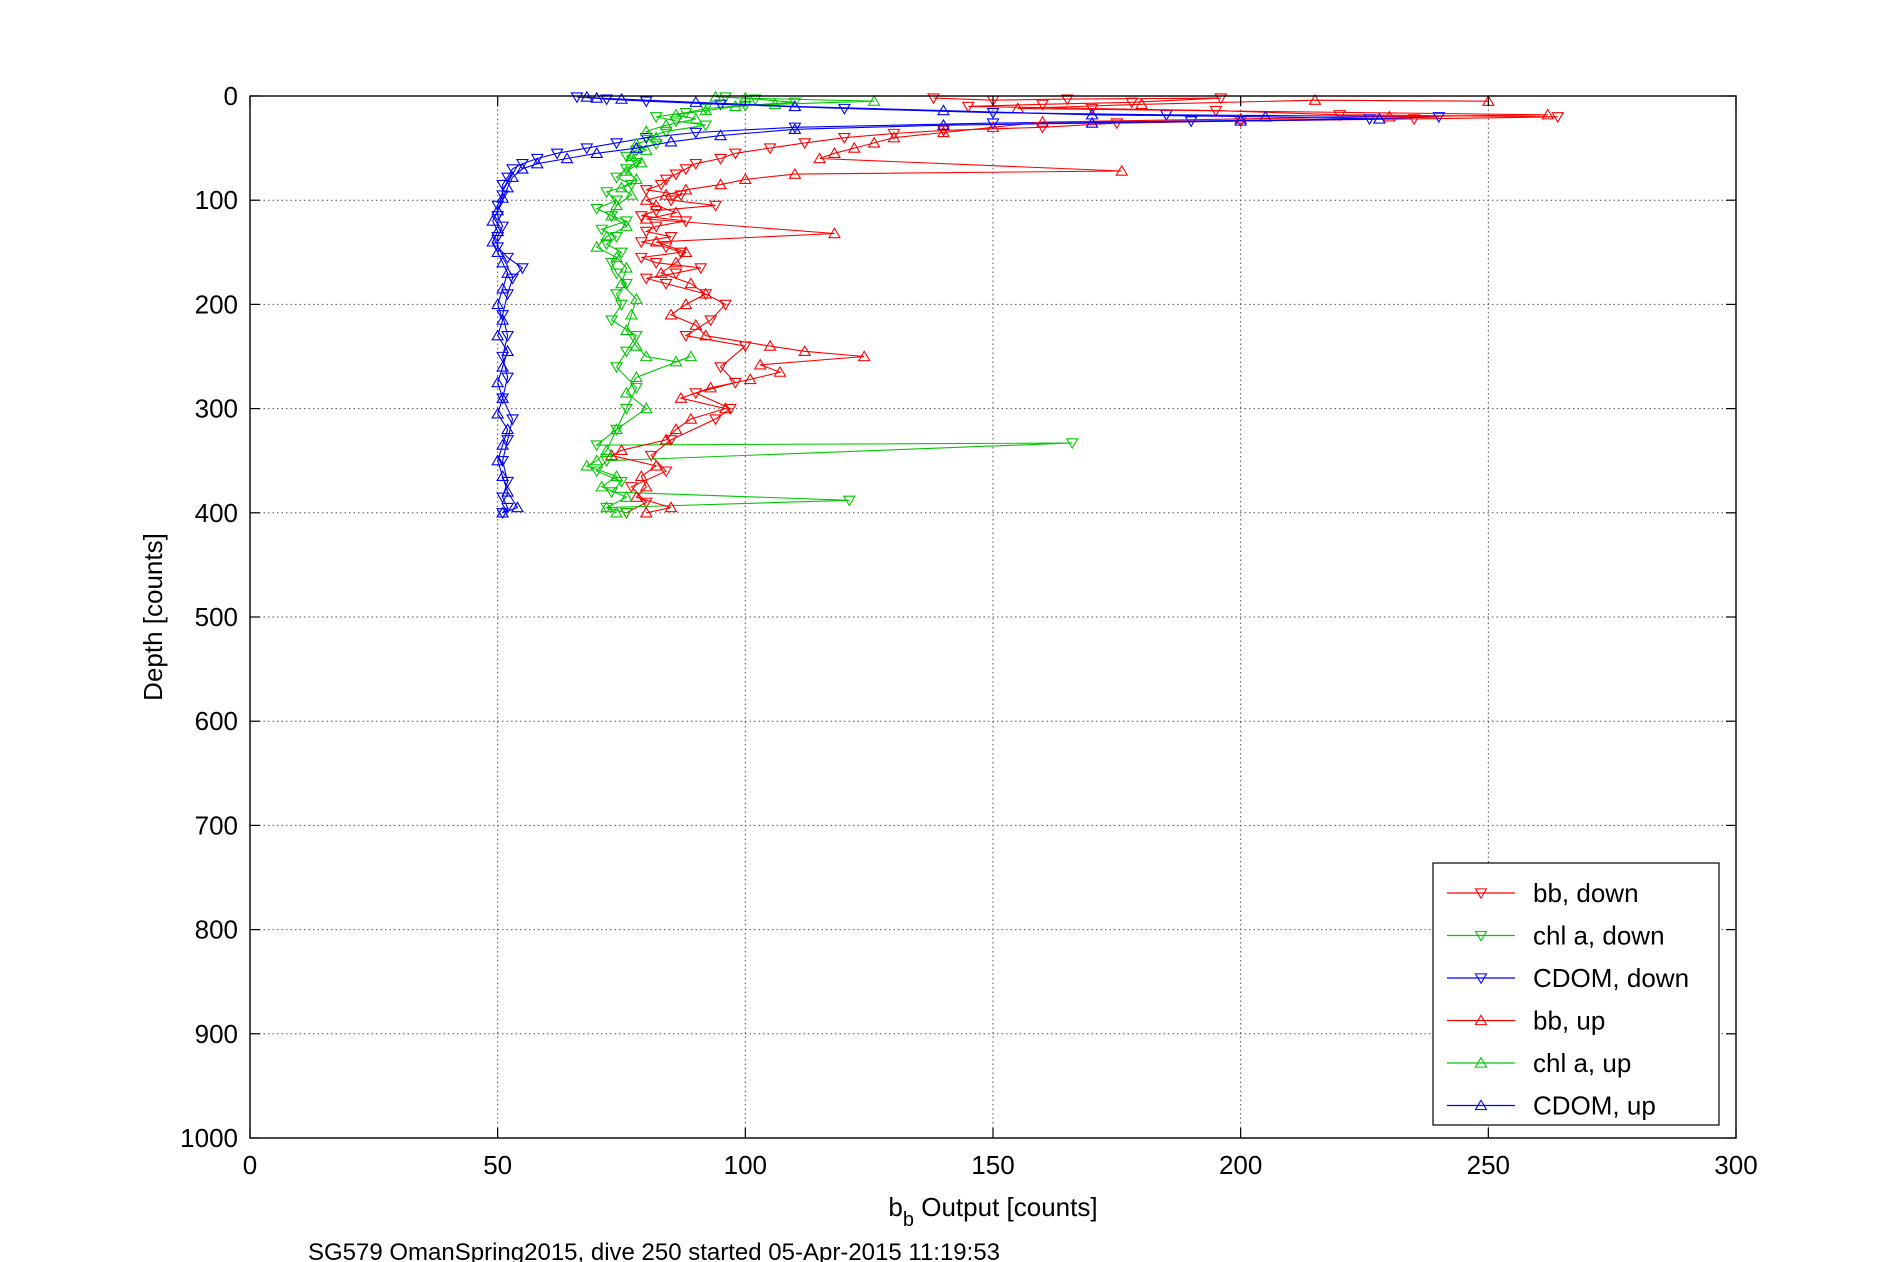 The height and width of the screenshot is (1262, 1891). I want to click on x-tick-label: 0, so click(250, 1165).